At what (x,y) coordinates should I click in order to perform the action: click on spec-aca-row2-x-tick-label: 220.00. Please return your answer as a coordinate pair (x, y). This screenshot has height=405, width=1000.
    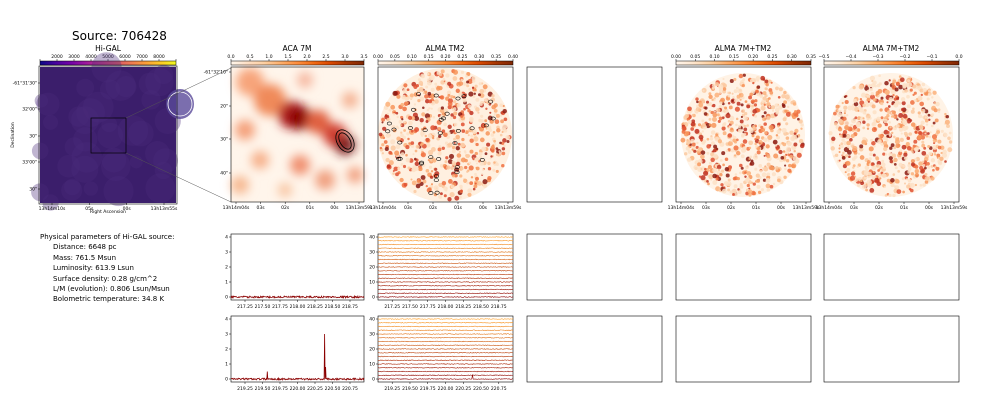
    Looking at the image, I should click on (298, 389).